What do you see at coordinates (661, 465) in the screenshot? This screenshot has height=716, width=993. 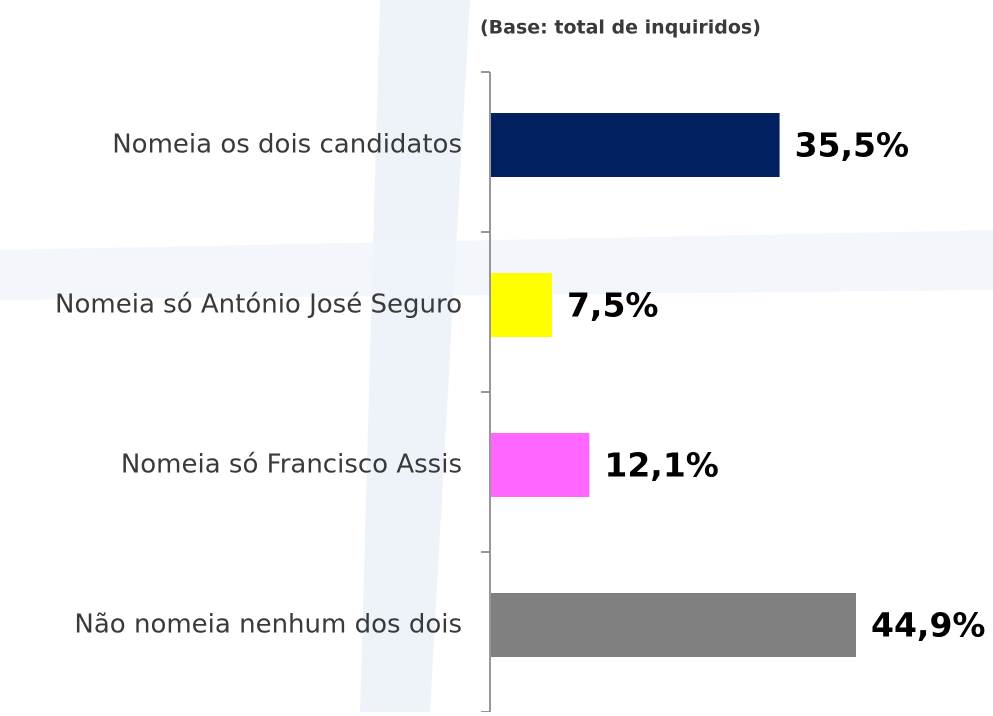 I see `value-label: 12,1%` at bounding box center [661, 465].